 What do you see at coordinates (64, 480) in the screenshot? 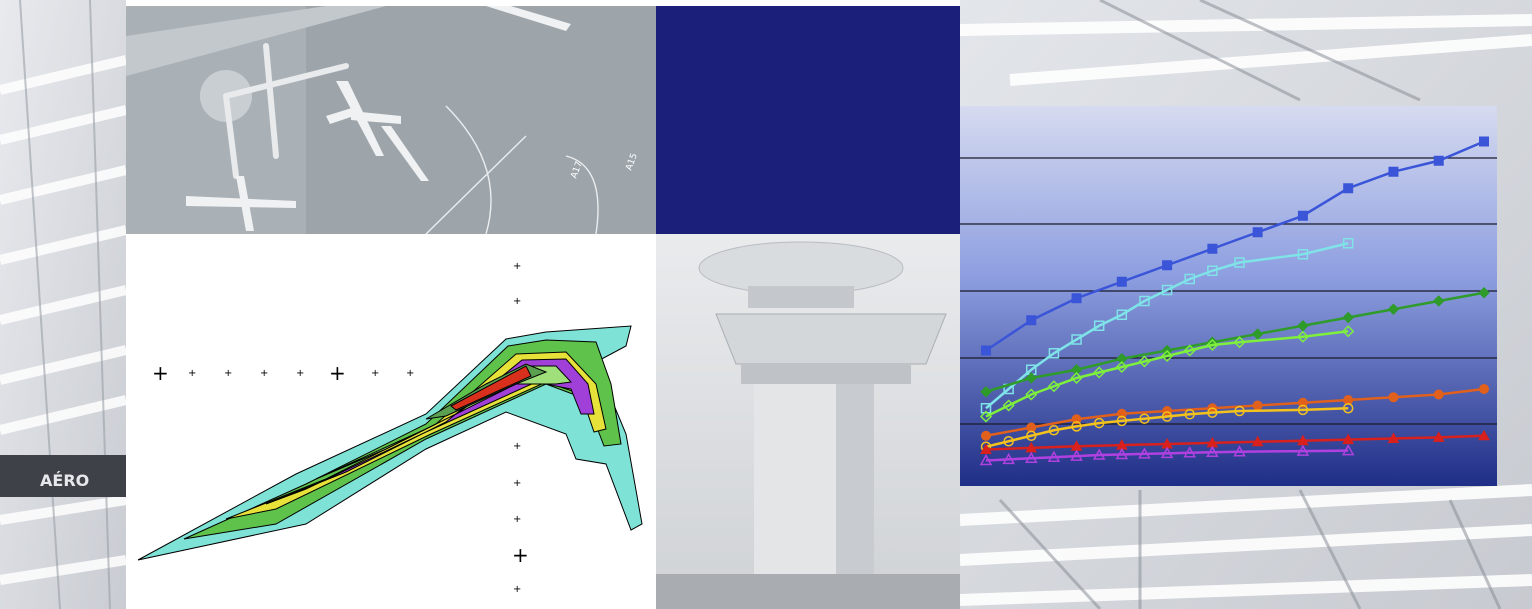
I see `sign-text: AÉRO` at bounding box center [64, 480].